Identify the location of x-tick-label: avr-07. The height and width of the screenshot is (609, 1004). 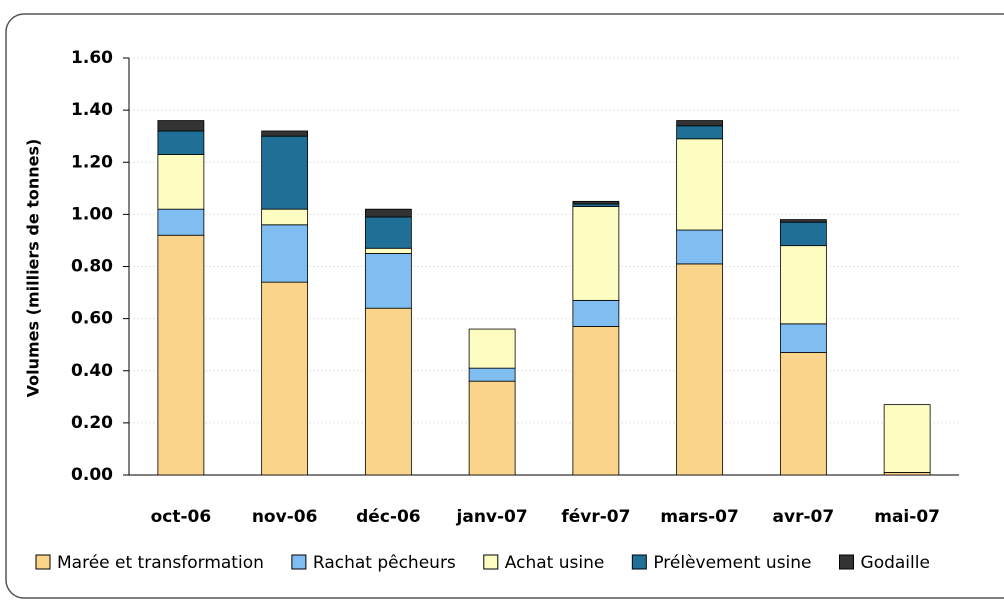
(804, 517).